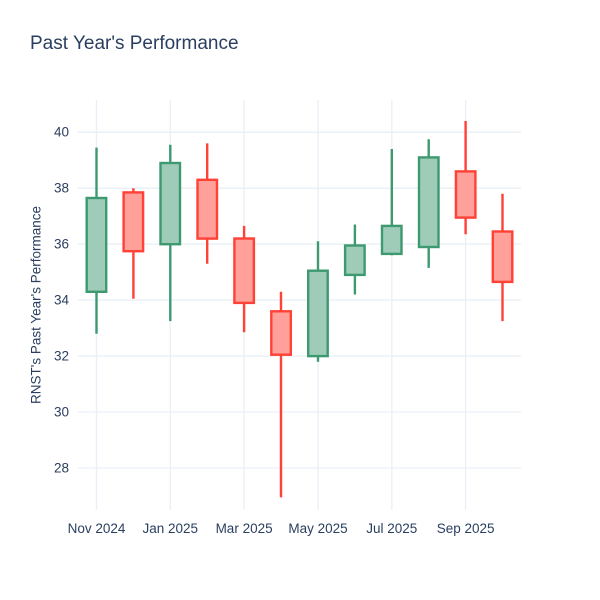 The image size is (600, 600). I want to click on y-tick-label: 30, so click(61, 412).